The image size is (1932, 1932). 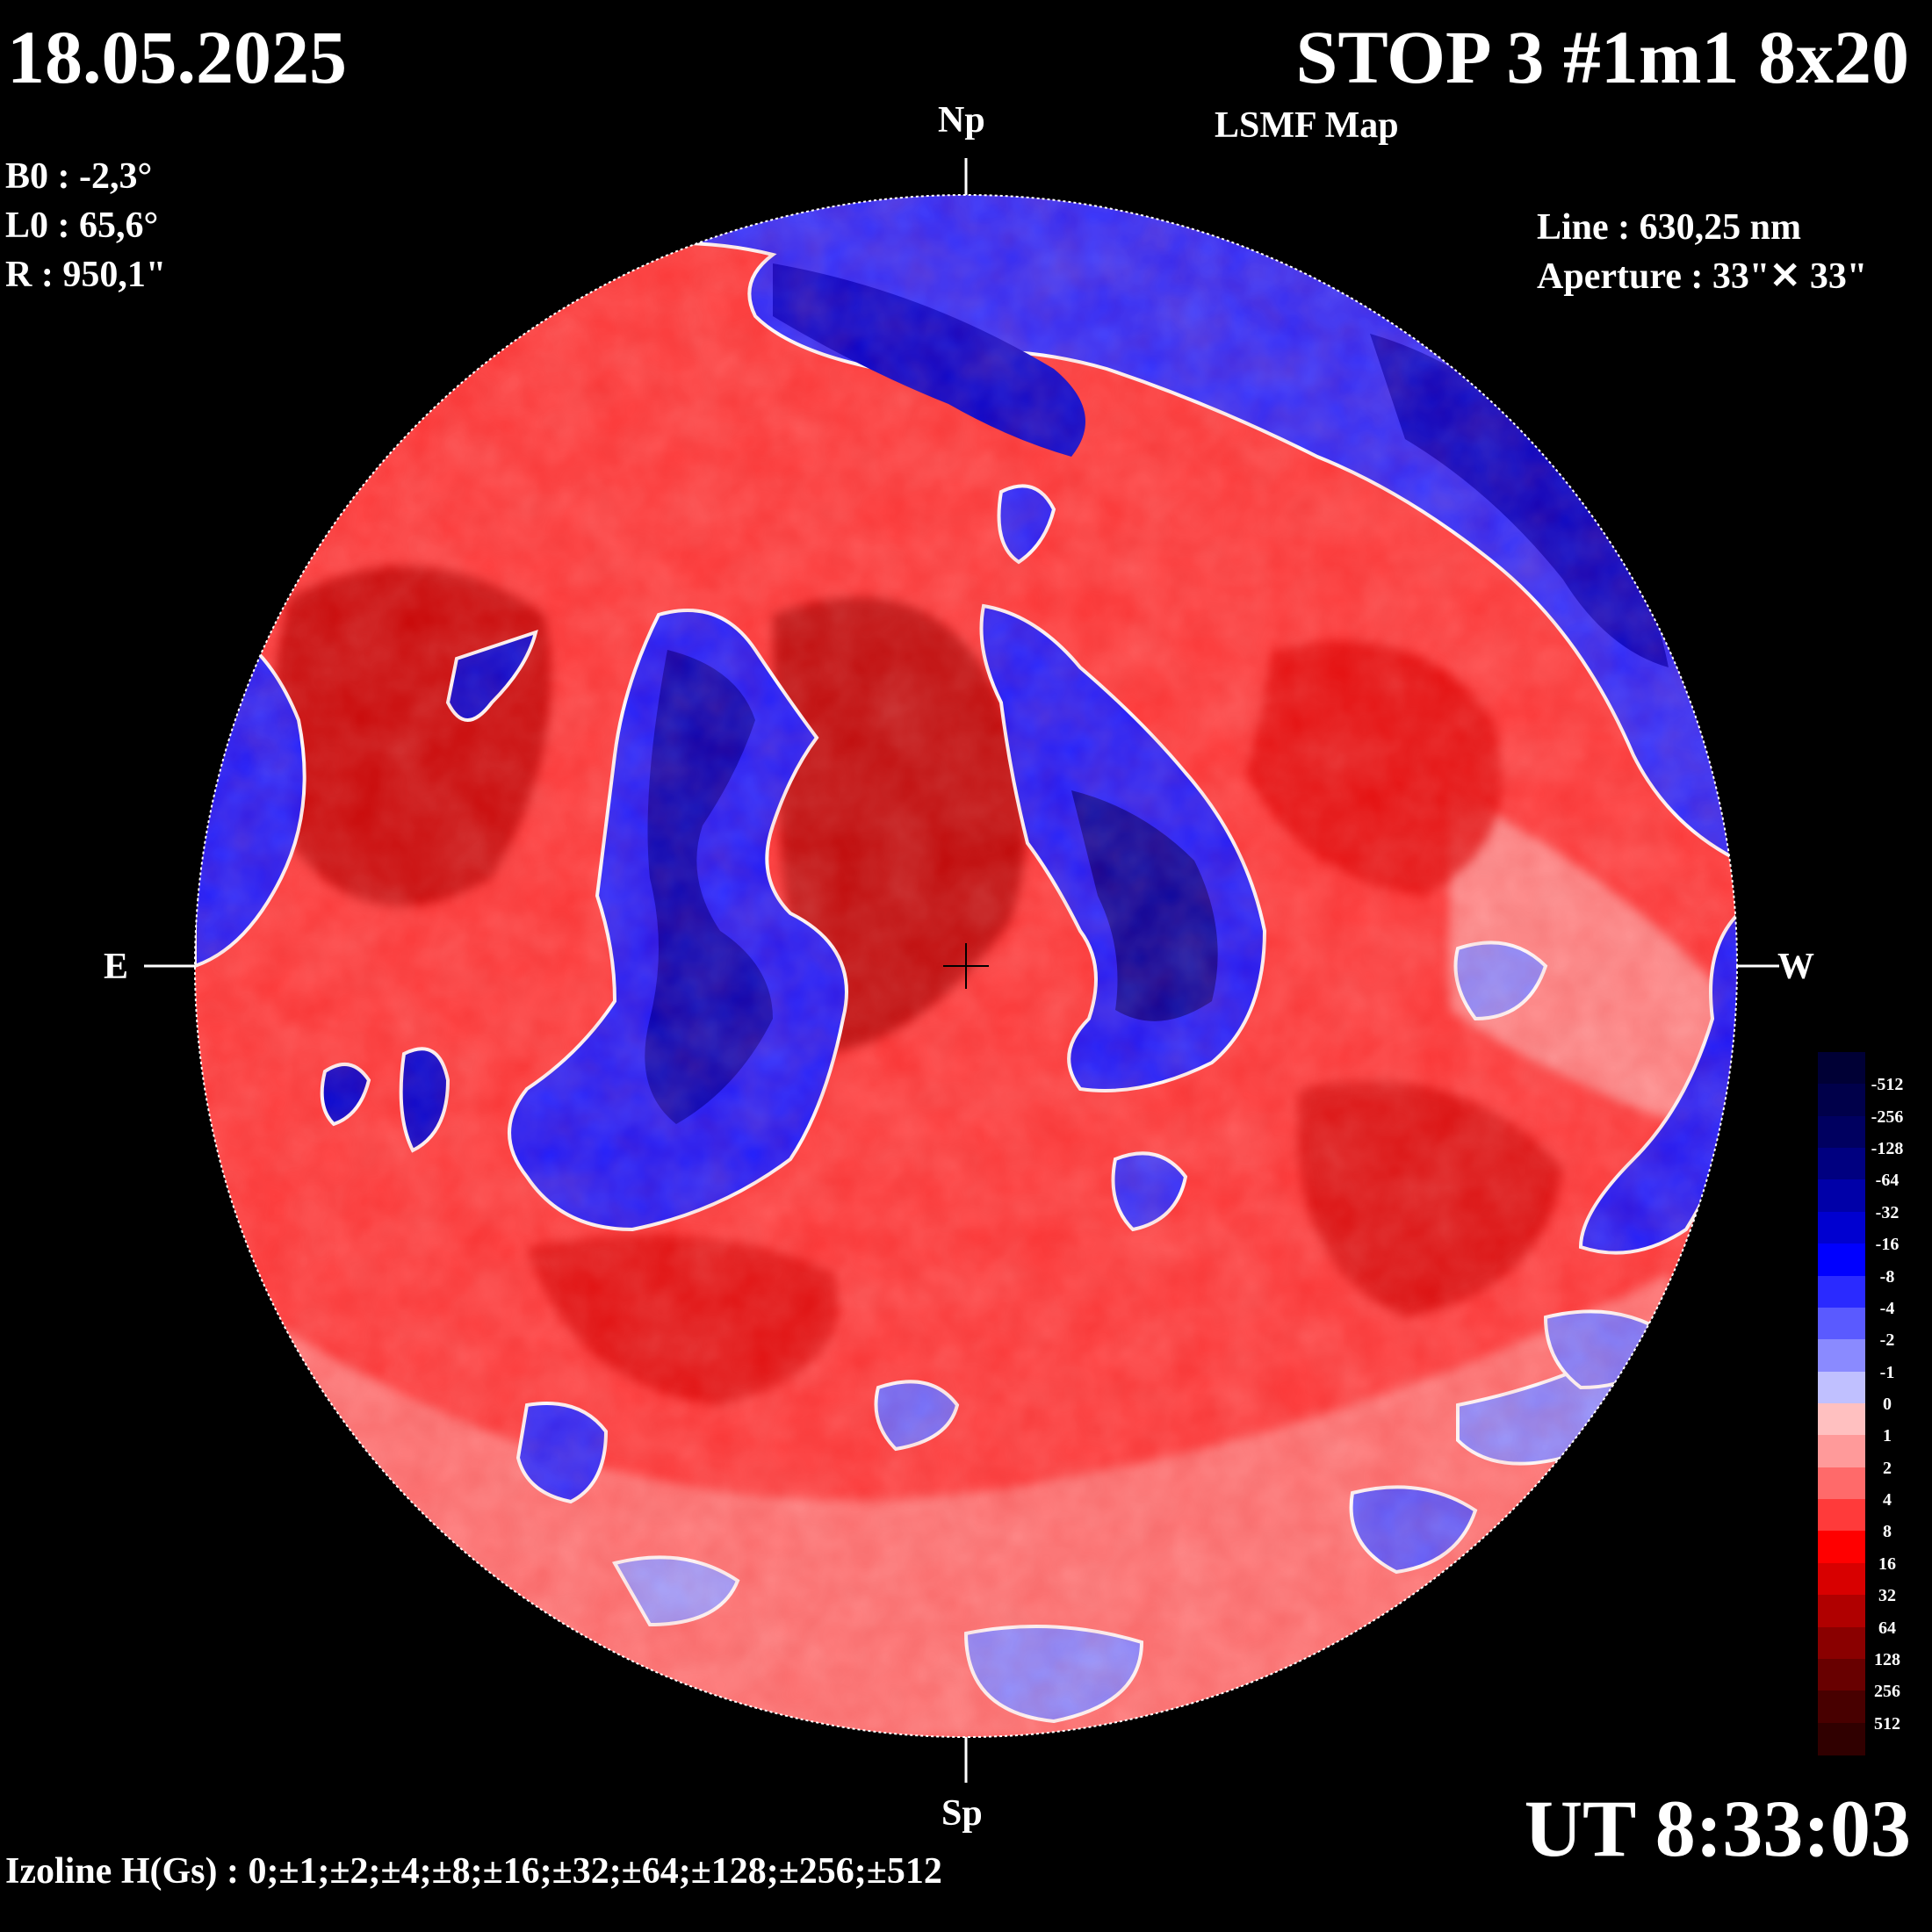 What do you see at coordinates (1887, 1723) in the screenshot?
I see `color-scale-label: 512` at bounding box center [1887, 1723].